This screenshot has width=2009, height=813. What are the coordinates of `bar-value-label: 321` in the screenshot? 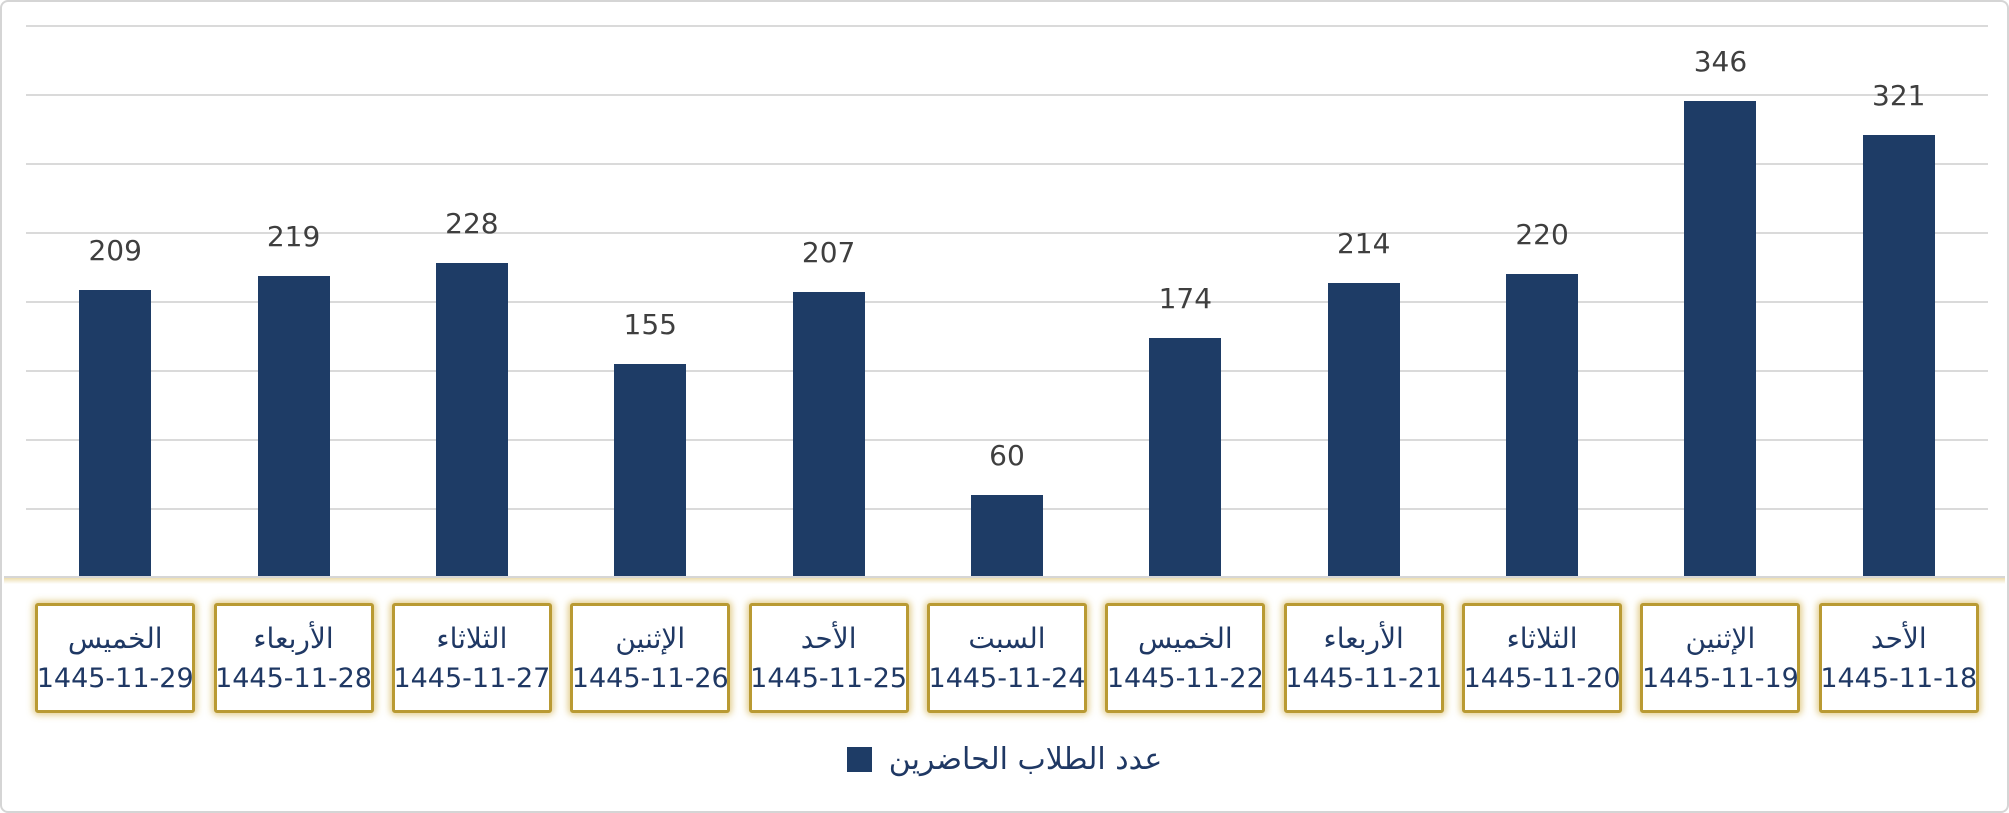 It's located at (1899, 96).